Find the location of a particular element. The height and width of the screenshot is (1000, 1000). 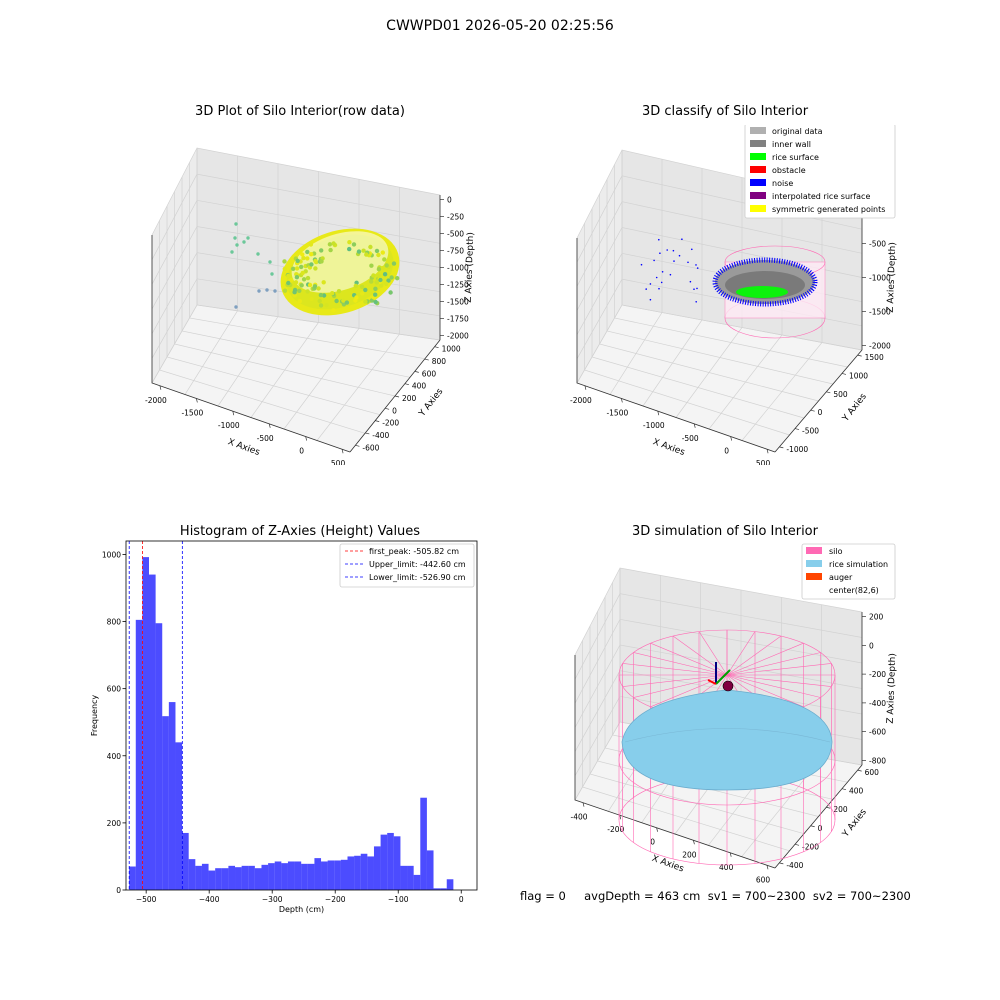

p4-z-tick-label: -200 is located at coordinates (877, 674).